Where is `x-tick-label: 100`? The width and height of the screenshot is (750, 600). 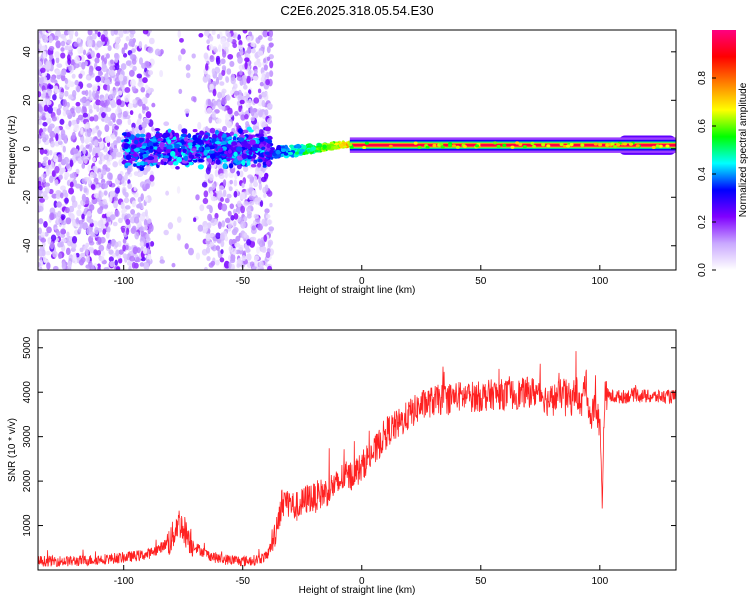 x-tick-label: 100 is located at coordinates (599, 581).